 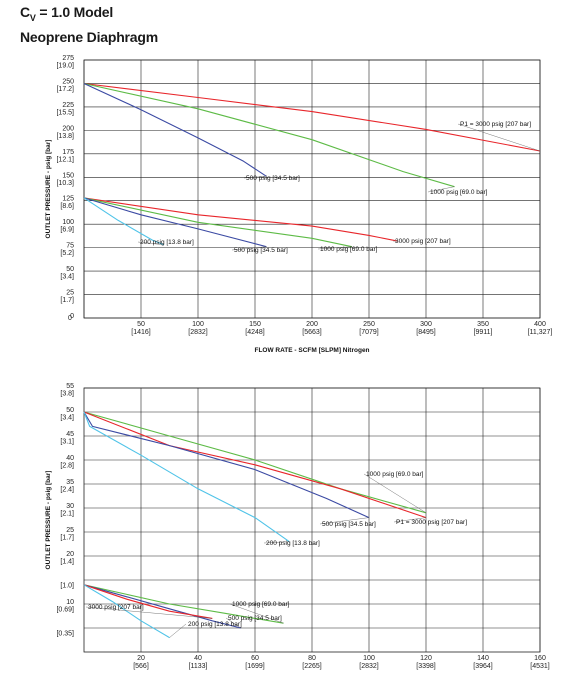 What do you see at coordinates (311, 350) in the screenshot?
I see `x-axis-title: FLOW RATE - SCFM [SLPM] Nitrogen` at bounding box center [311, 350].